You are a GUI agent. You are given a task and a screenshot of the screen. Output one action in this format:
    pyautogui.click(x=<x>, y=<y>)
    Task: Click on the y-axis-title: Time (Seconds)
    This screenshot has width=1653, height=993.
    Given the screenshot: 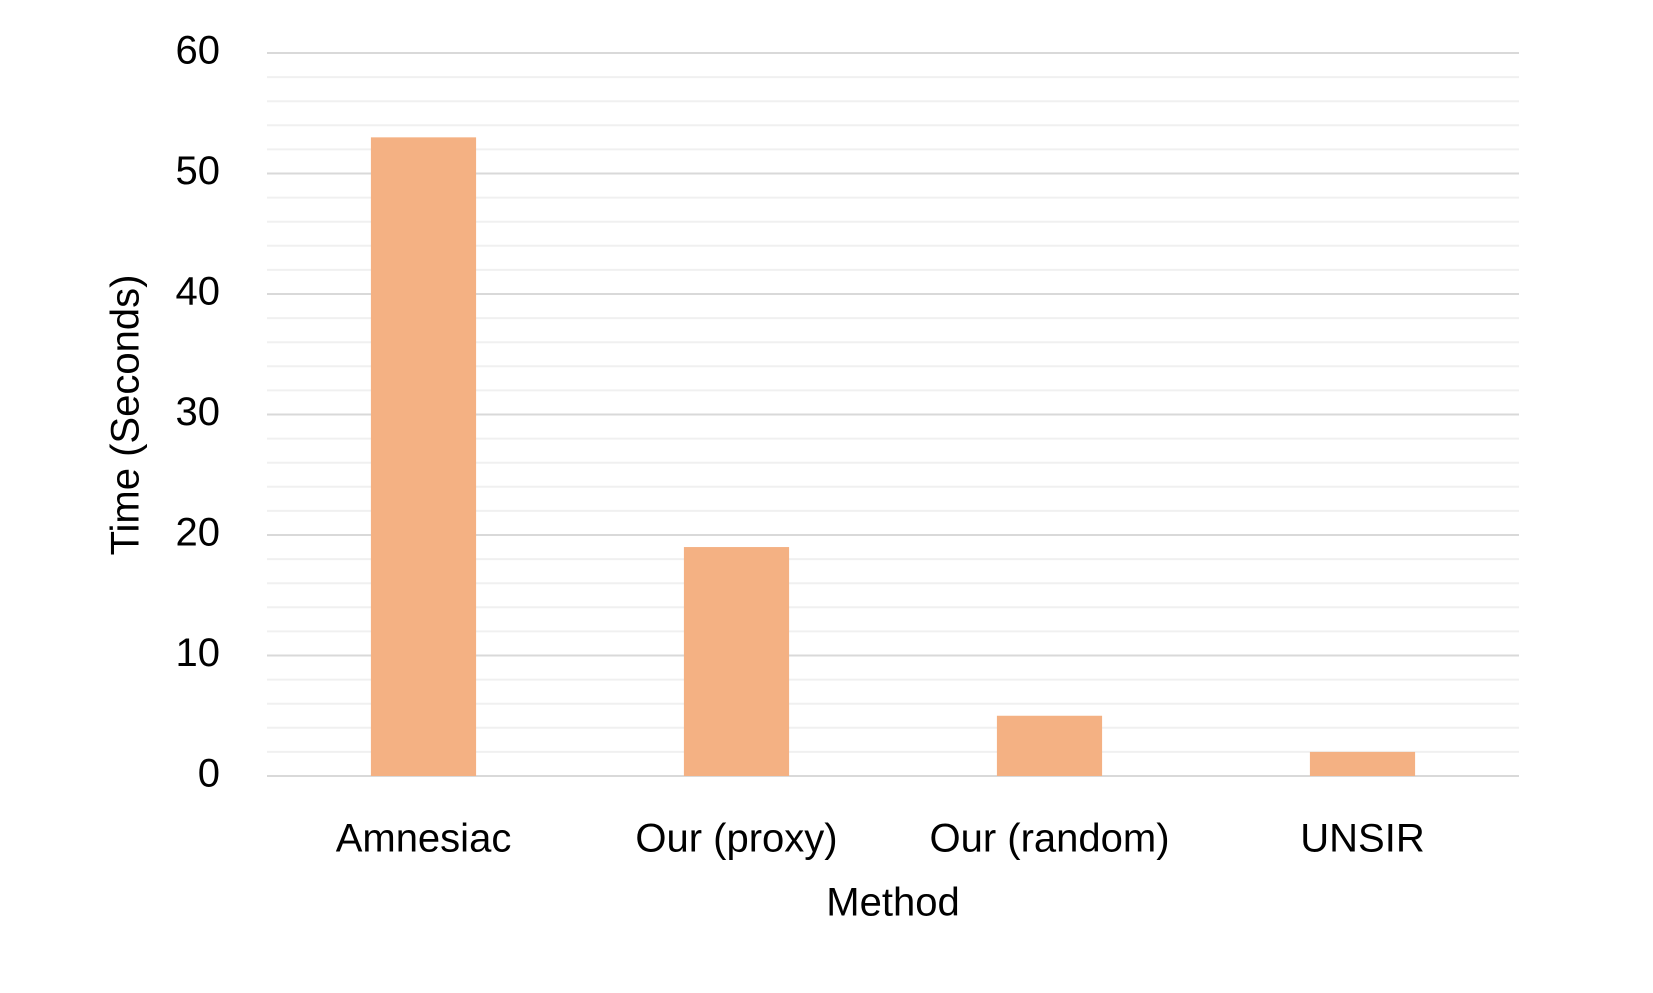 What is the action you would take?
    pyautogui.click(x=126, y=415)
    